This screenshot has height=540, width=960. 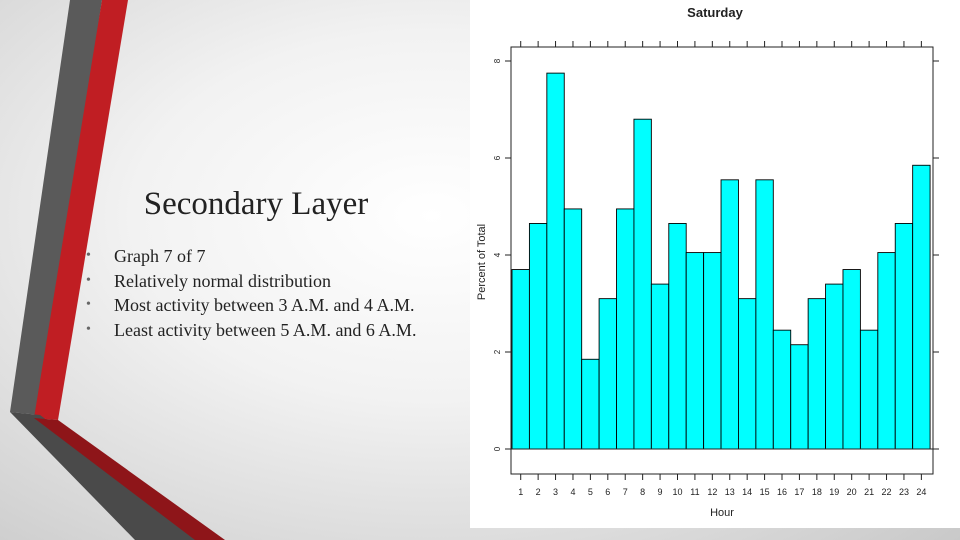 What do you see at coordinates (256, 256) in the screenshot?
I see `bullet-item: • Graph 7 of 7` at bounding box center [256, 256].